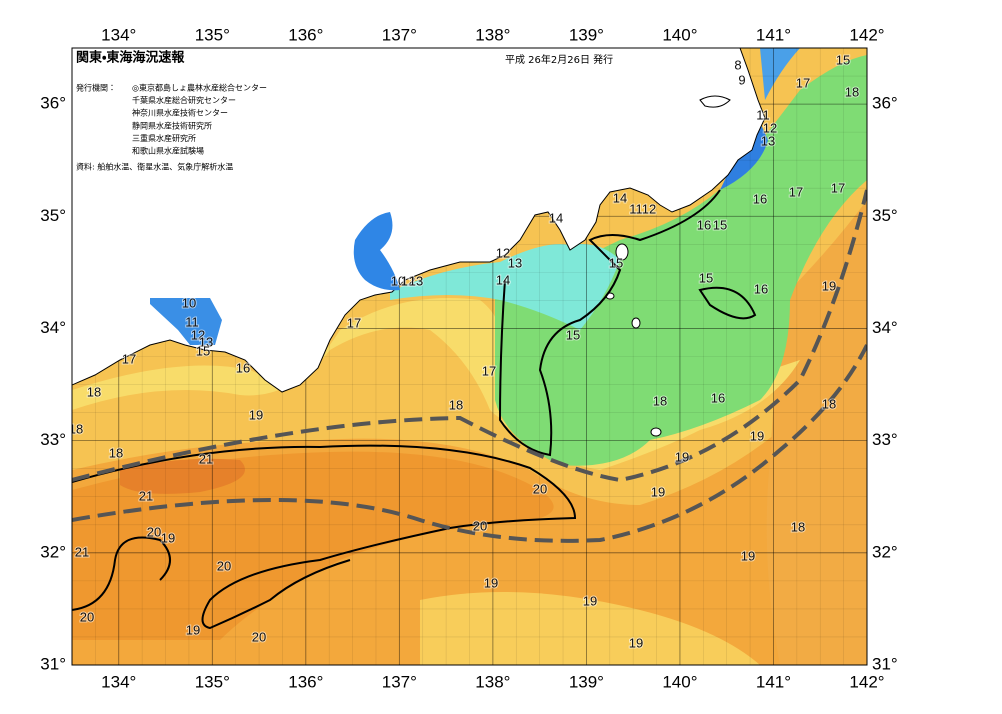 Image resolution: width=1002 pixels, height=714 pixels. I want to click on east-warm, so click(816, 432).